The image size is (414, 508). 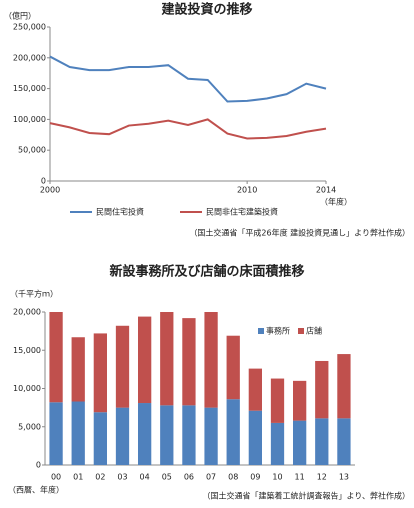 What do you see at coordinates (29, 88) in the screenshot?
I see `y-tick-label: 150,000` at bounding box center [29, 88].